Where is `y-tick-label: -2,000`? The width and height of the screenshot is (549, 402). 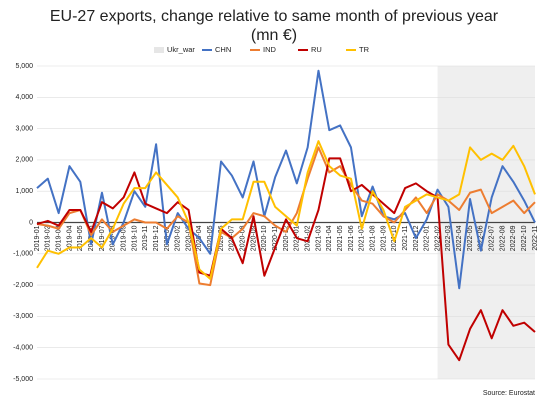 y-tick-label: -2,000 is located at coordinates (23, 285).